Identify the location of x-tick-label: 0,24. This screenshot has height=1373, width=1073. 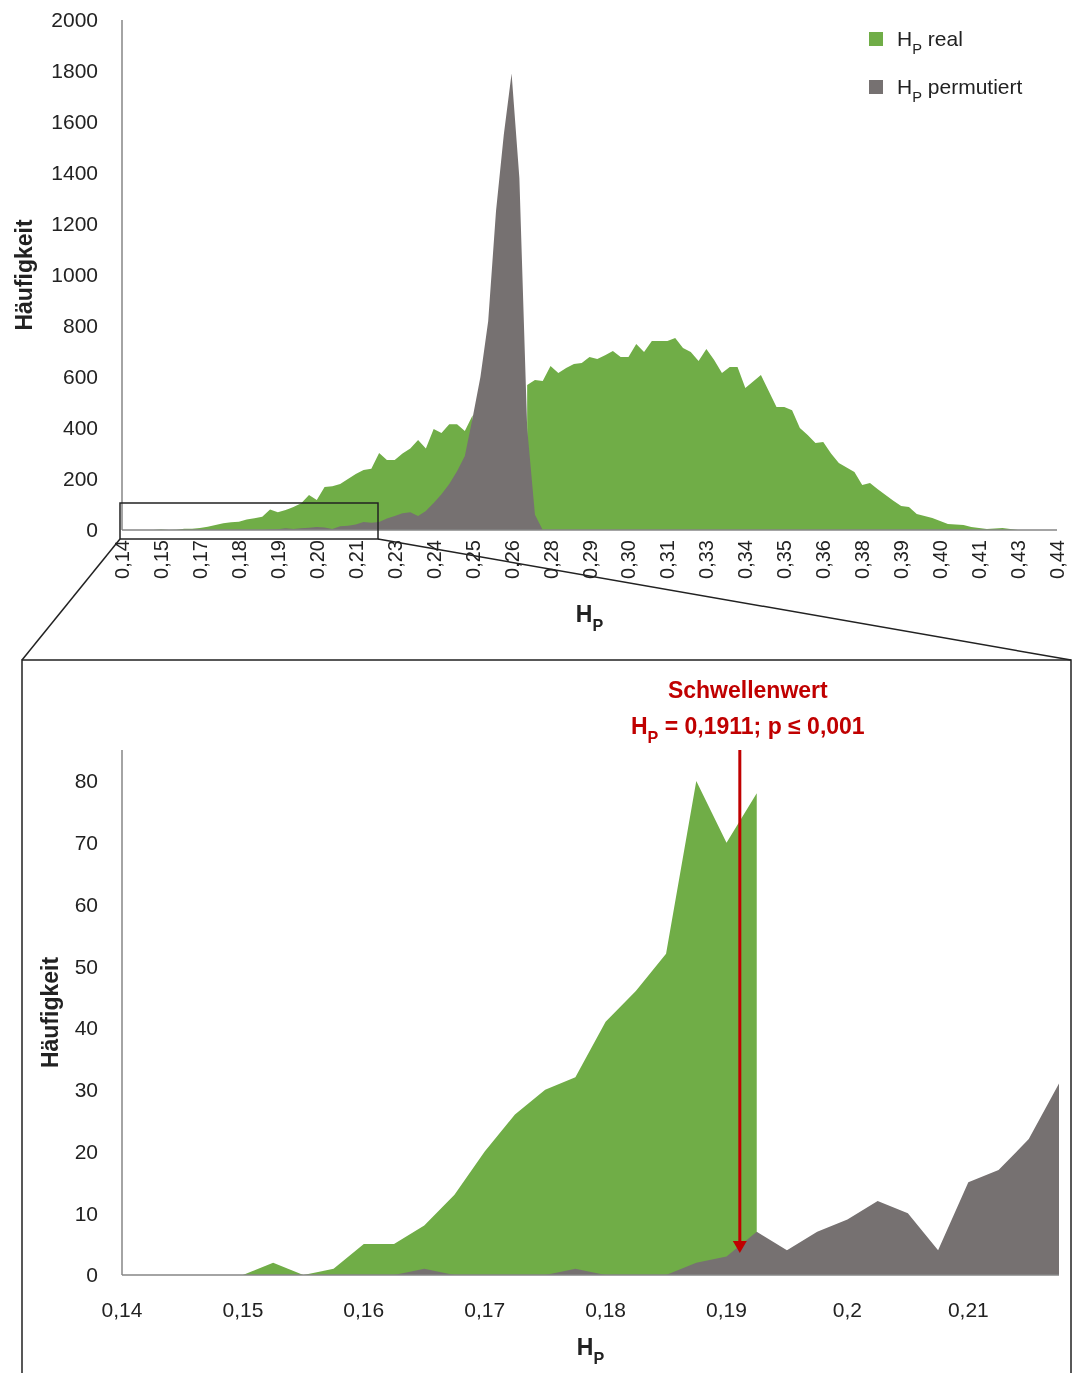
(433, 559).